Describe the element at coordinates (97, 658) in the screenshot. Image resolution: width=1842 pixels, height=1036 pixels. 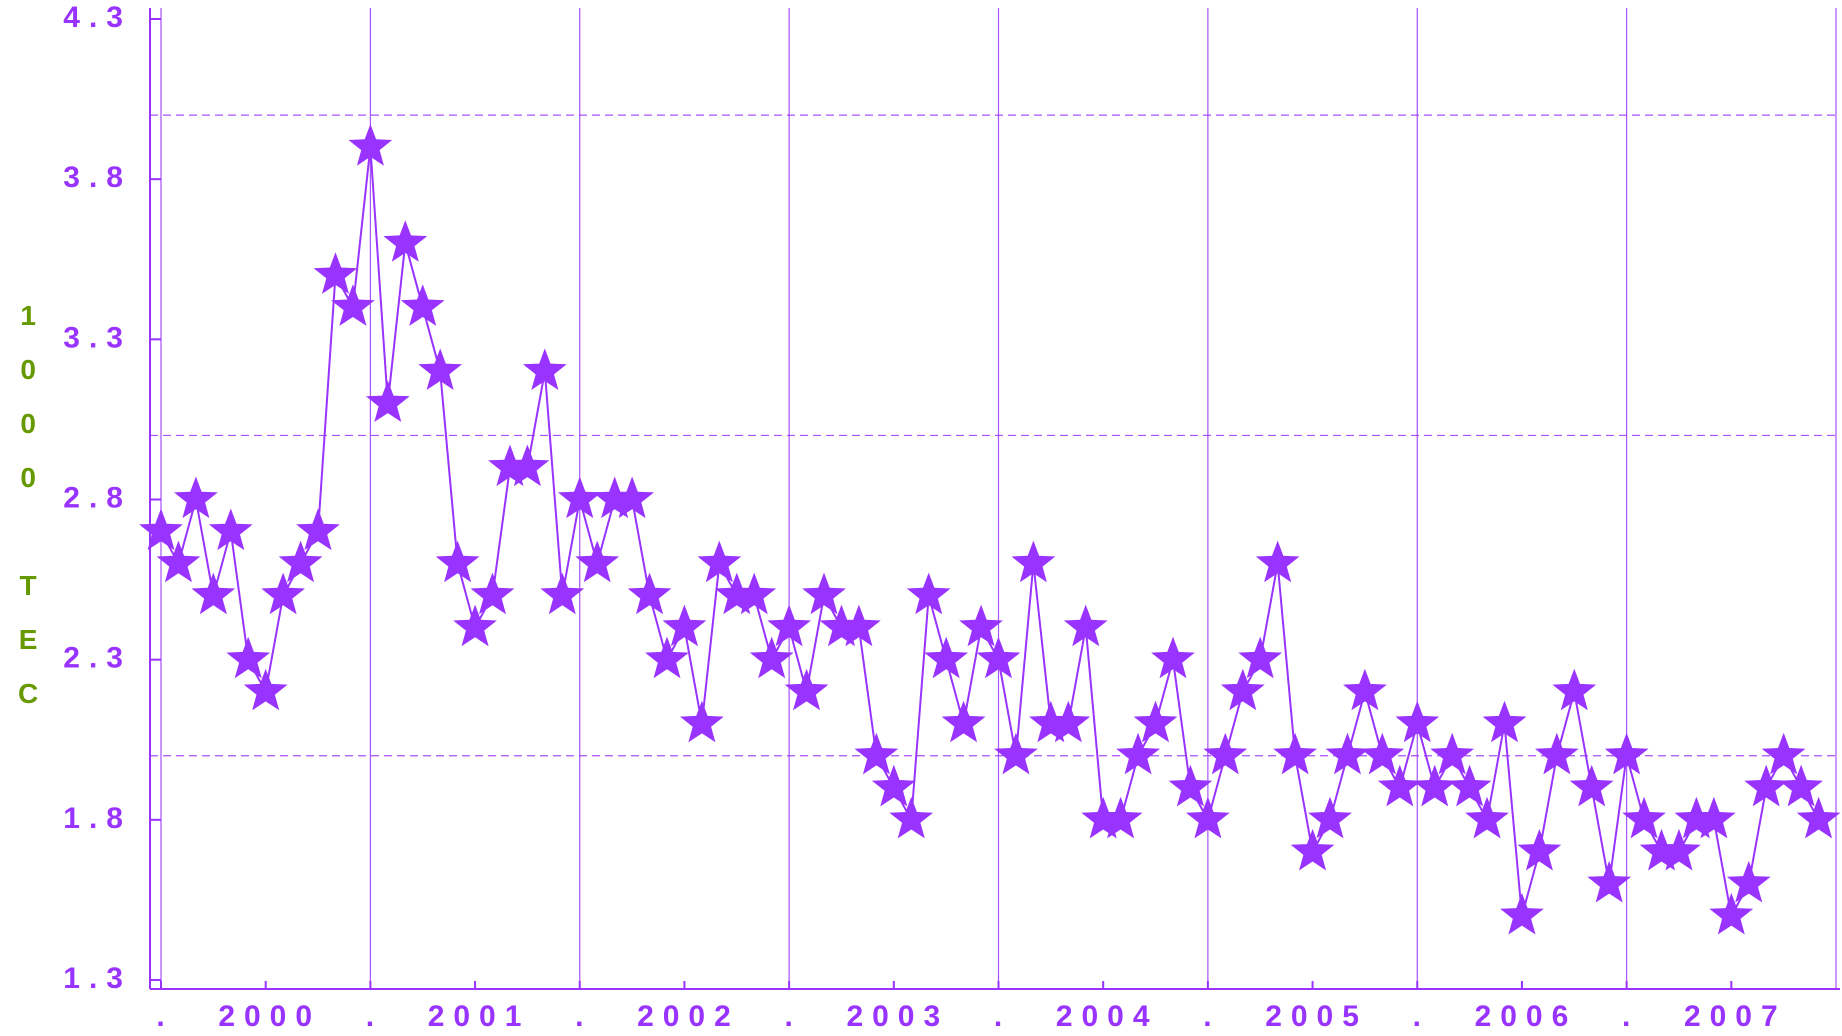
I see `y-tick-label: 2.3` at that location.